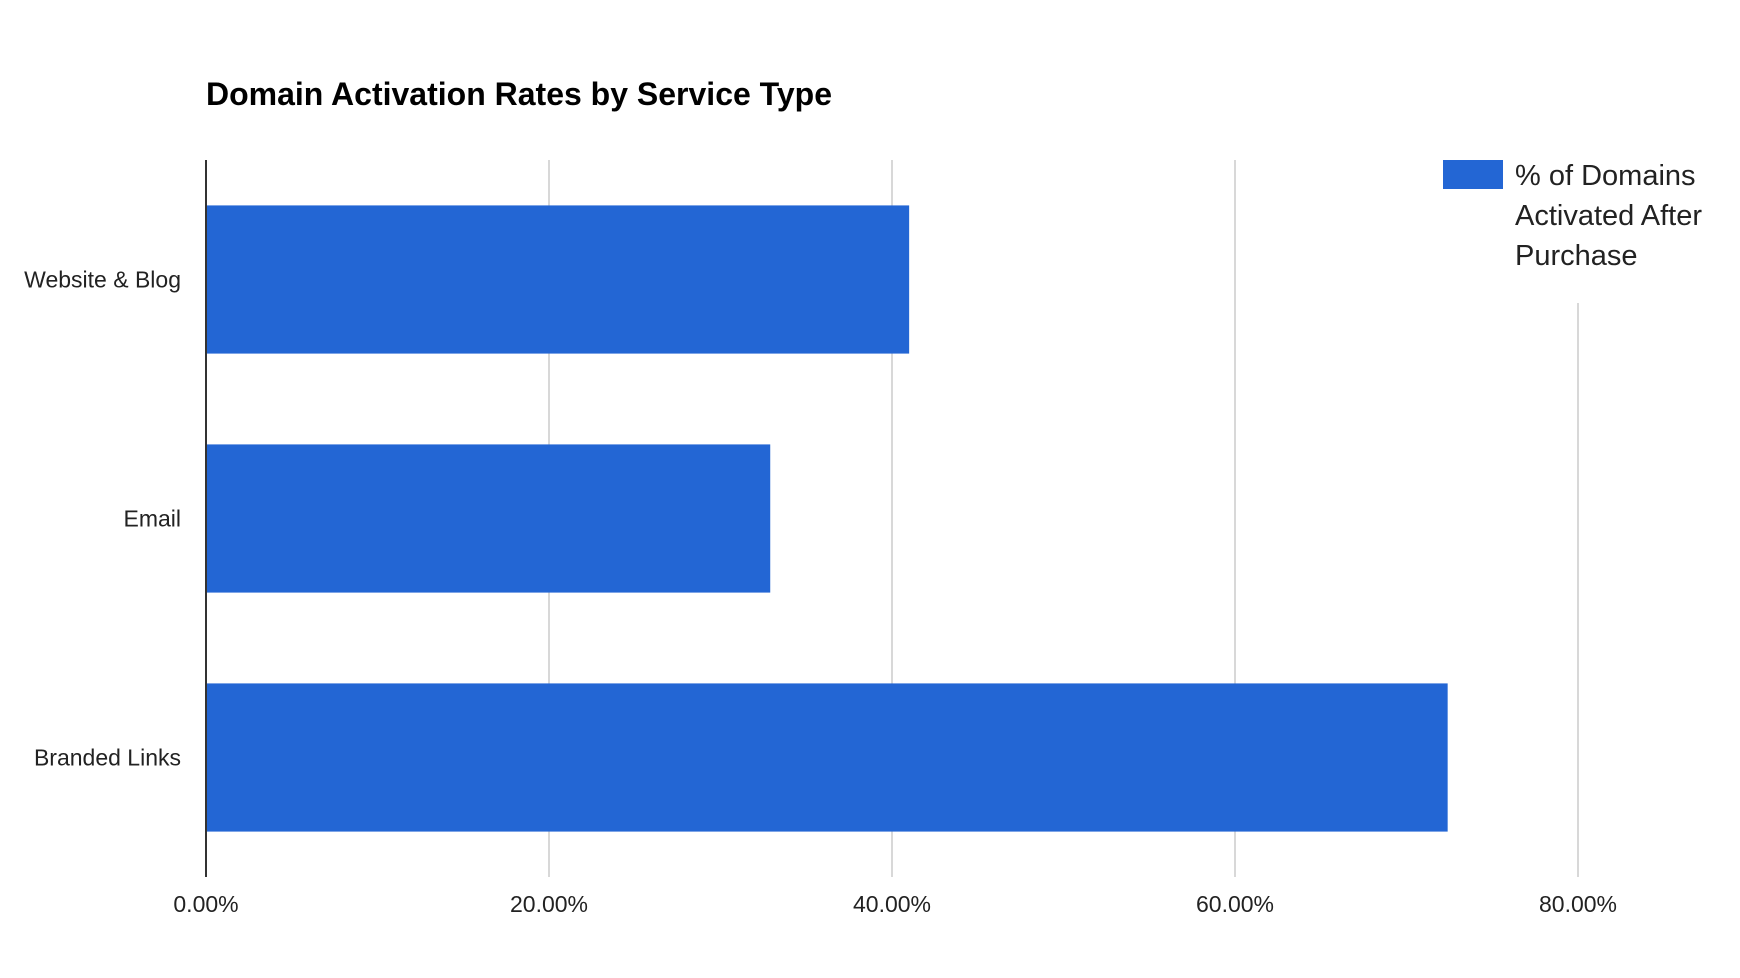  I want to click on x-tick-labels: 0.00% 20.00% 40.00% 60.00% 80.00%, so click(895, 904).